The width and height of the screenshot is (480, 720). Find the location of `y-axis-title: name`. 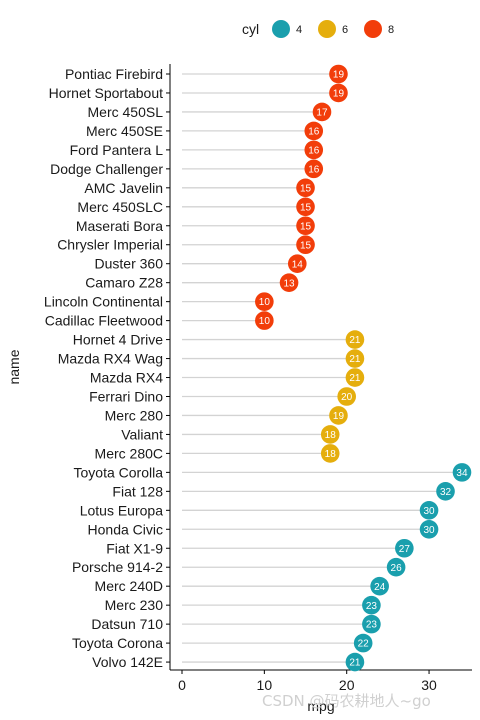

y-axis-title: name is located at coordinates (14, 366).